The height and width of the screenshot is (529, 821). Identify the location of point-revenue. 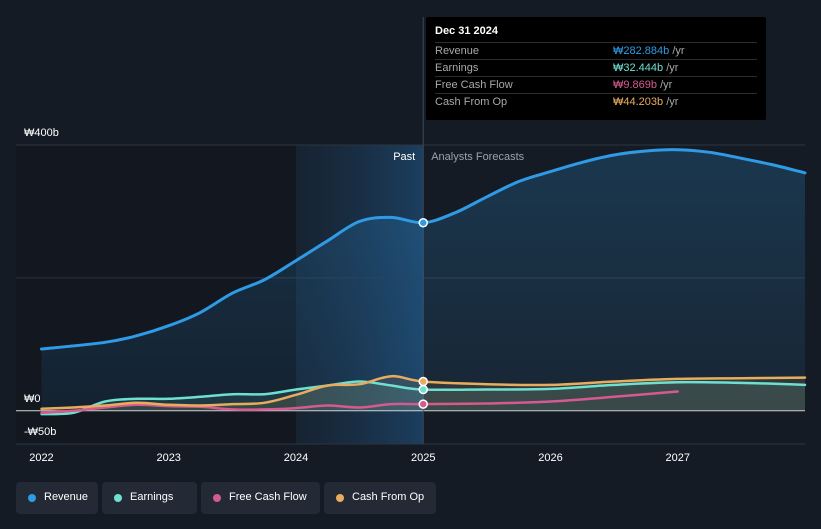
(423, 222).